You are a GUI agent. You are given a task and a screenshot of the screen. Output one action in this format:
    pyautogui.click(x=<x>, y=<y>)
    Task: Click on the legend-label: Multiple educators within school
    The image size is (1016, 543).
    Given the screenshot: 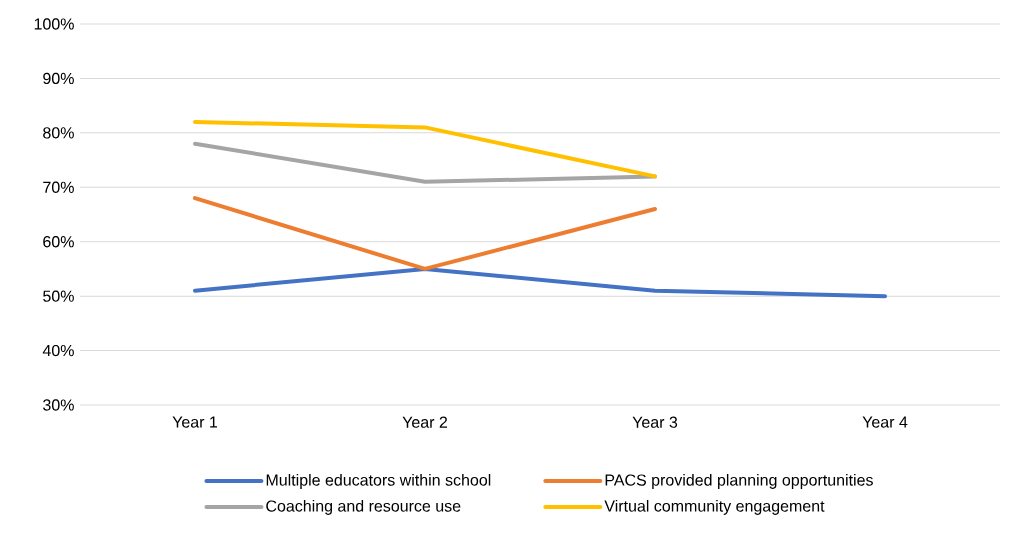 What is the action you would take?
    pyautogui.click(x=378, y=481)
    